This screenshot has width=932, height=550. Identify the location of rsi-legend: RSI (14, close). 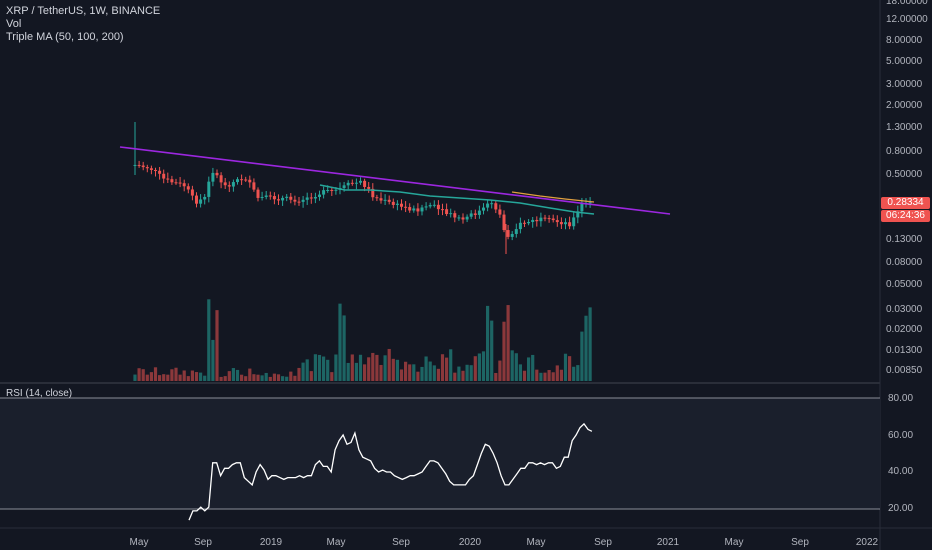
(39, 393).